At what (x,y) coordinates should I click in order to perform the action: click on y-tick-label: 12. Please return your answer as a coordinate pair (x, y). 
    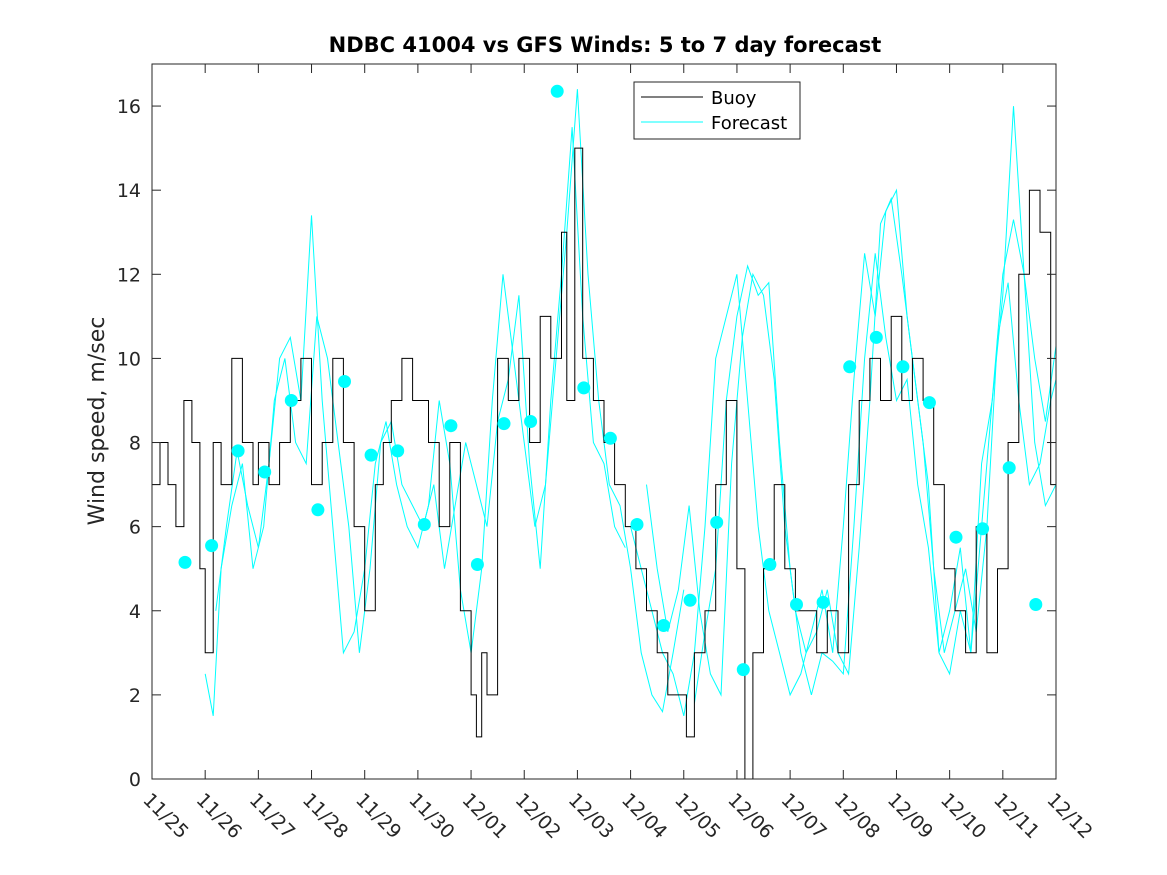
    Looking at the image, I should click on (129, 275).